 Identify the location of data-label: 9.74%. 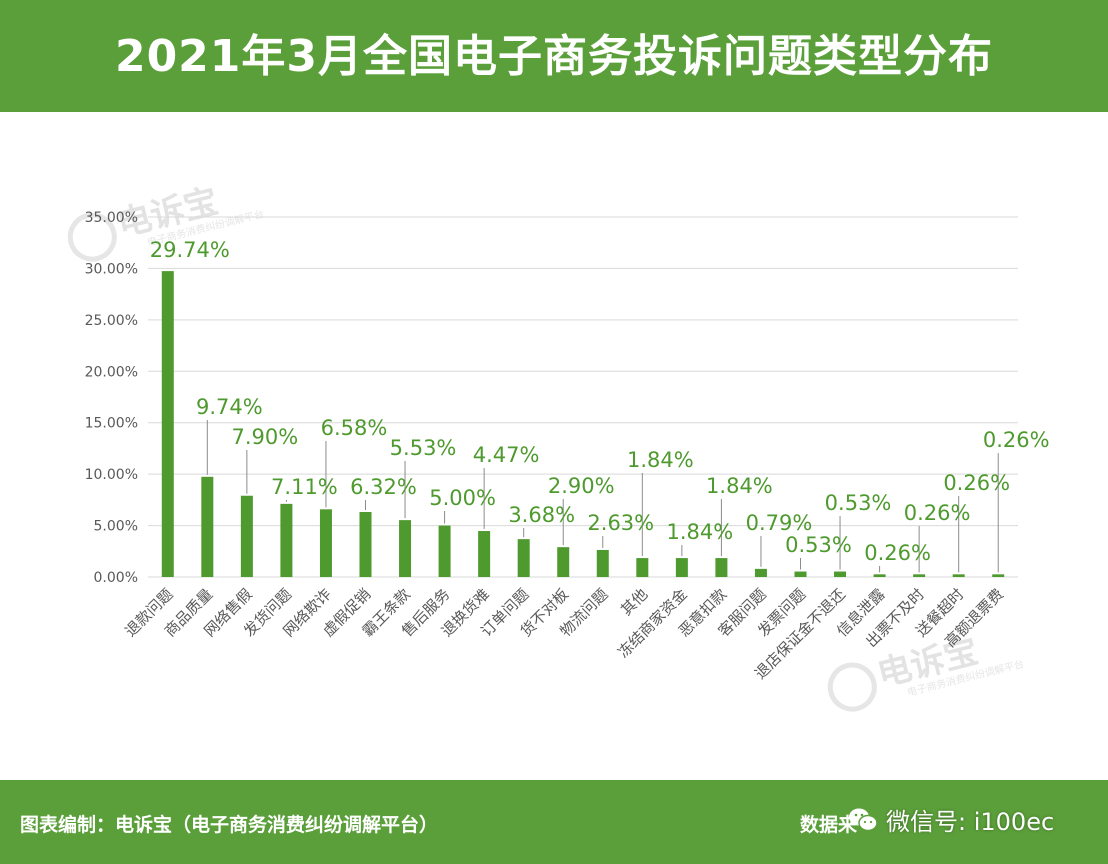
(229, 407).